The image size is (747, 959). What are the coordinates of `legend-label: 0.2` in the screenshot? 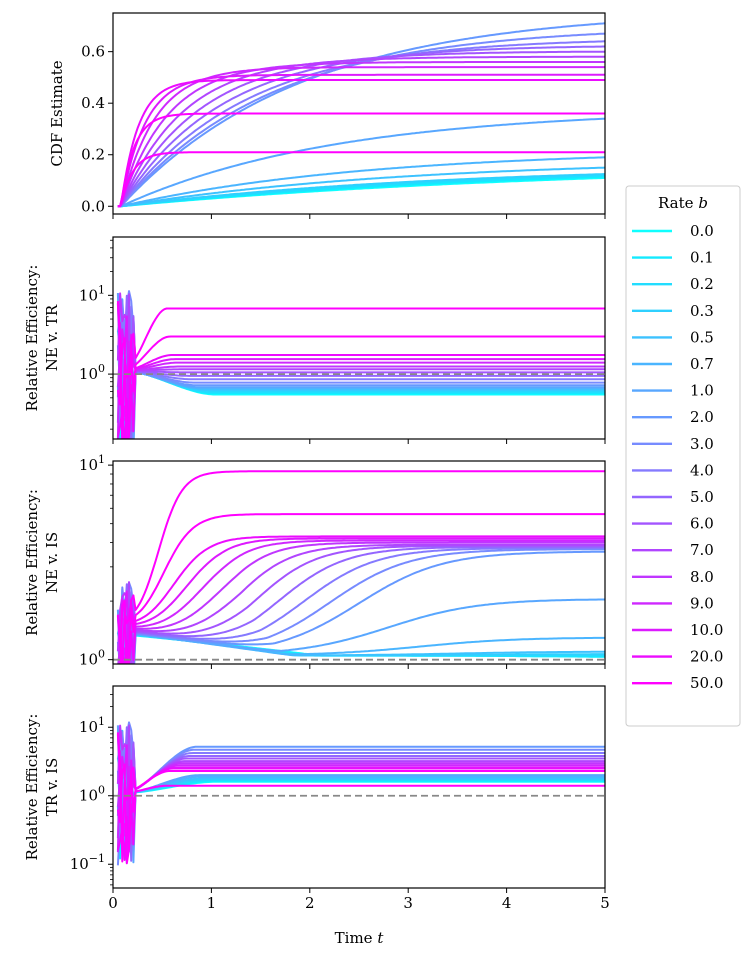 It's located at (702, 284).